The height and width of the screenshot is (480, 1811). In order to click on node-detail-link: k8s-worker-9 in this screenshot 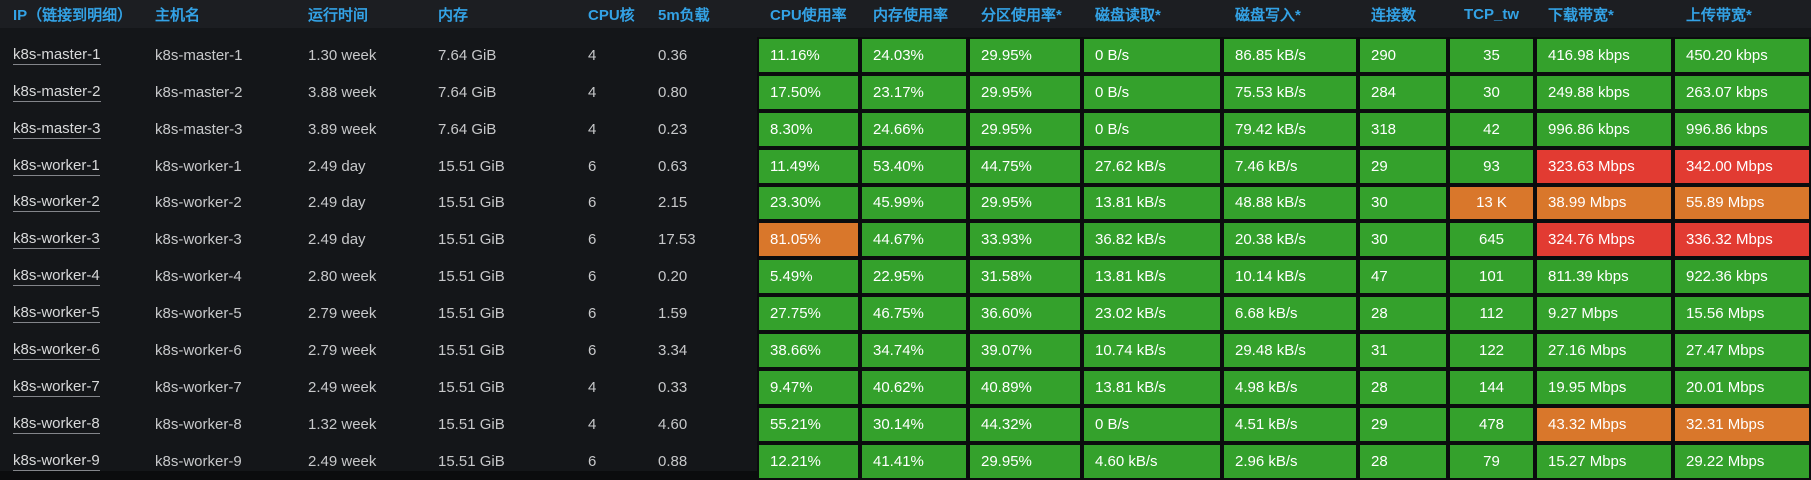, I will do `click(56, 461)`.